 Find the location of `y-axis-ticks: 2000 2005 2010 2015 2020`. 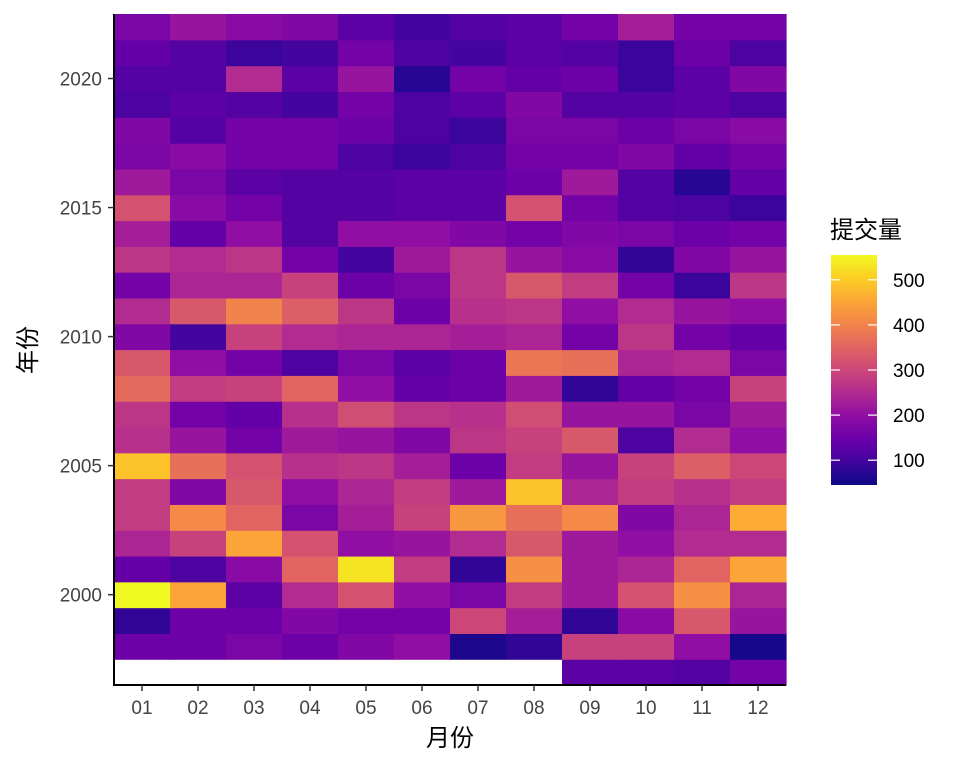

y-axis-ticks: 2000 2005 2010 2015 2020 is located at coordinates (87, 338).